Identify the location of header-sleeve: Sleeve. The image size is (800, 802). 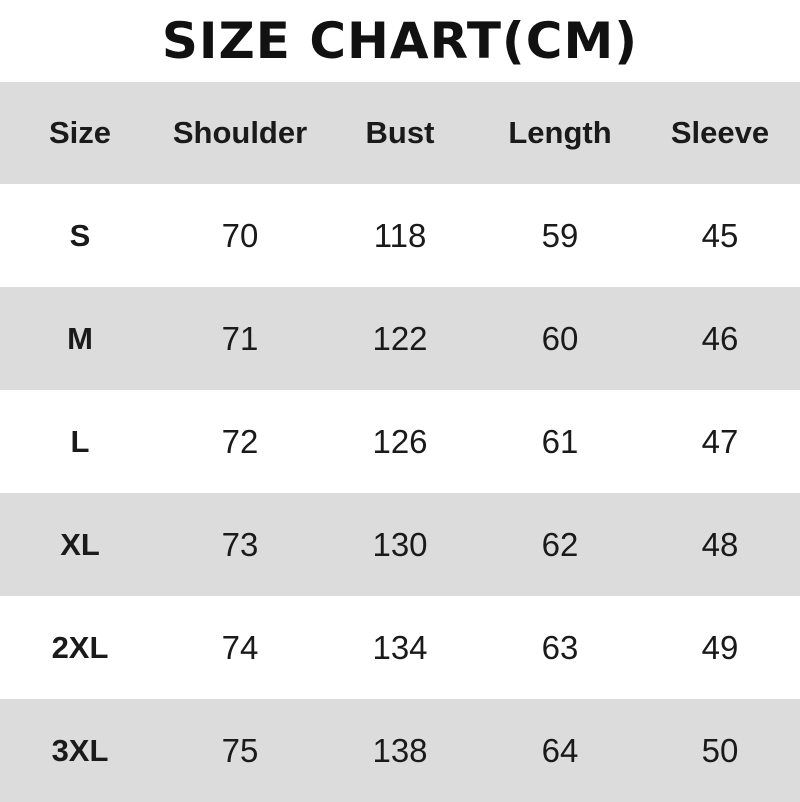
(720, 132).